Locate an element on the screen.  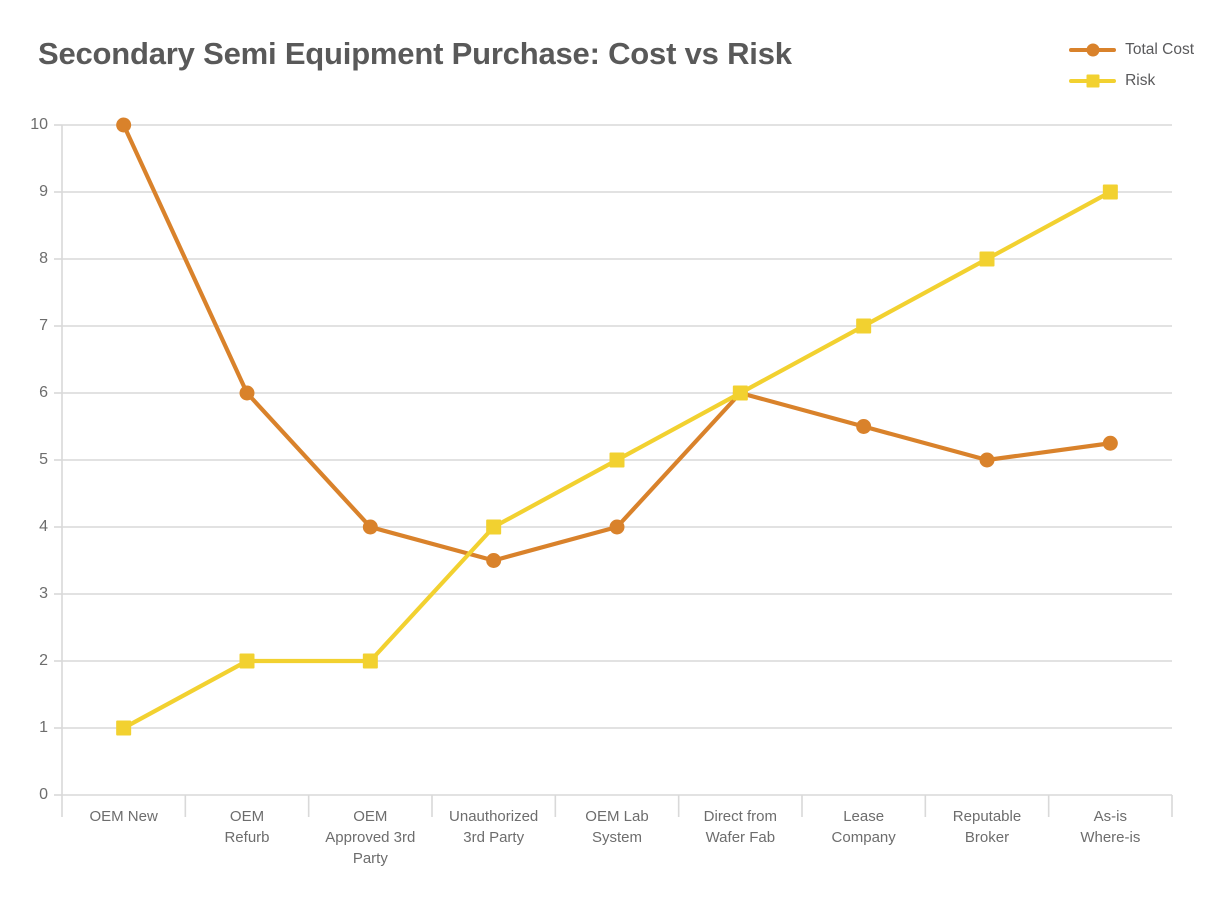
x-axis-label-line: 3rd Party is located at coordinates (494, 837).